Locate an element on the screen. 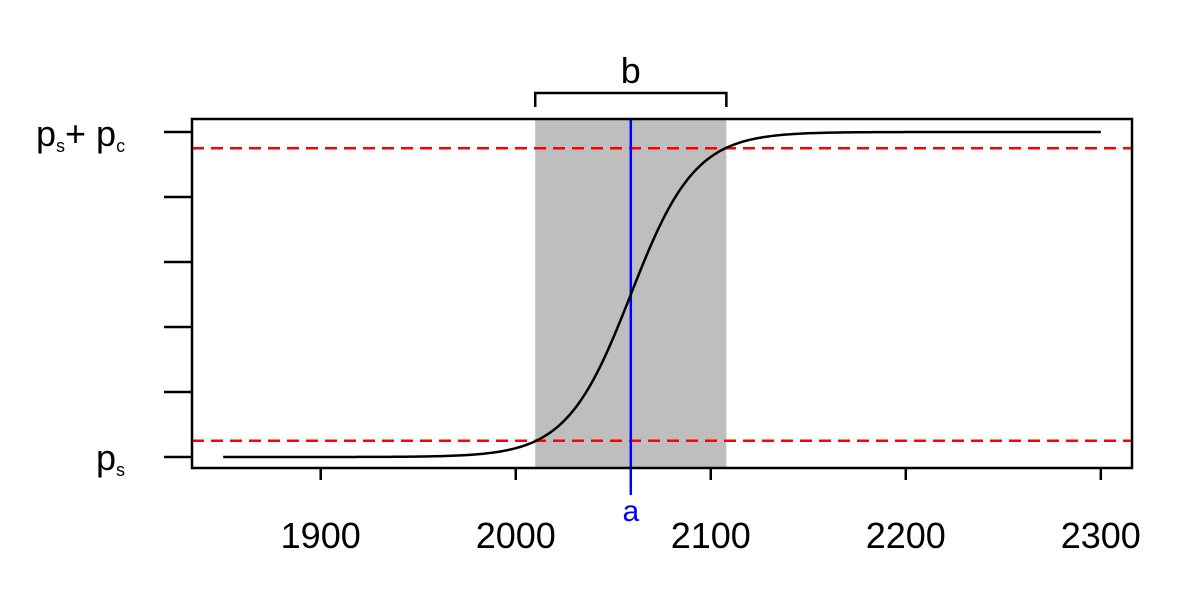  x-tick-label-2300: 2300 is located at coordinates (1101, 535).